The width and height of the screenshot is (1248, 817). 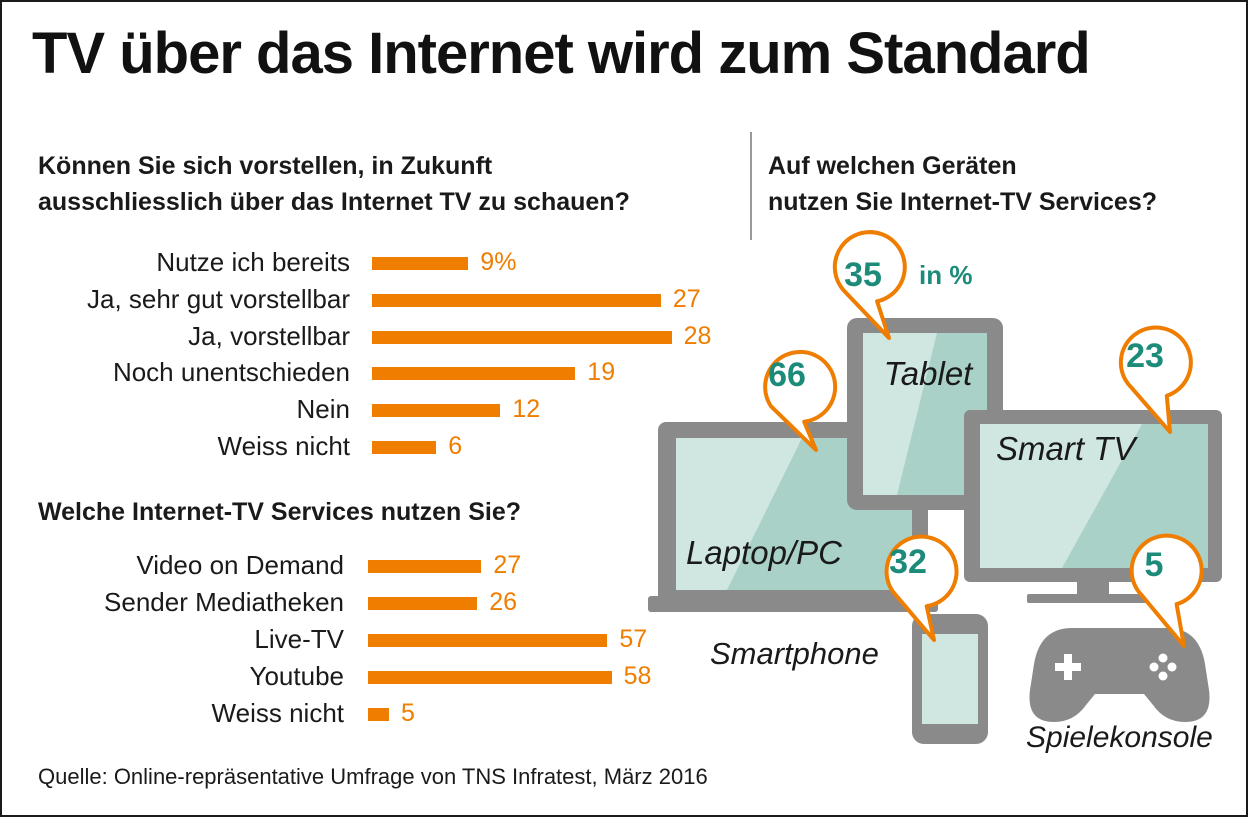 What do you see at coordinates (1154, 565) in the screenshot?
I see `pin-value-game-console: 5` at bounding box center [1154, 565].